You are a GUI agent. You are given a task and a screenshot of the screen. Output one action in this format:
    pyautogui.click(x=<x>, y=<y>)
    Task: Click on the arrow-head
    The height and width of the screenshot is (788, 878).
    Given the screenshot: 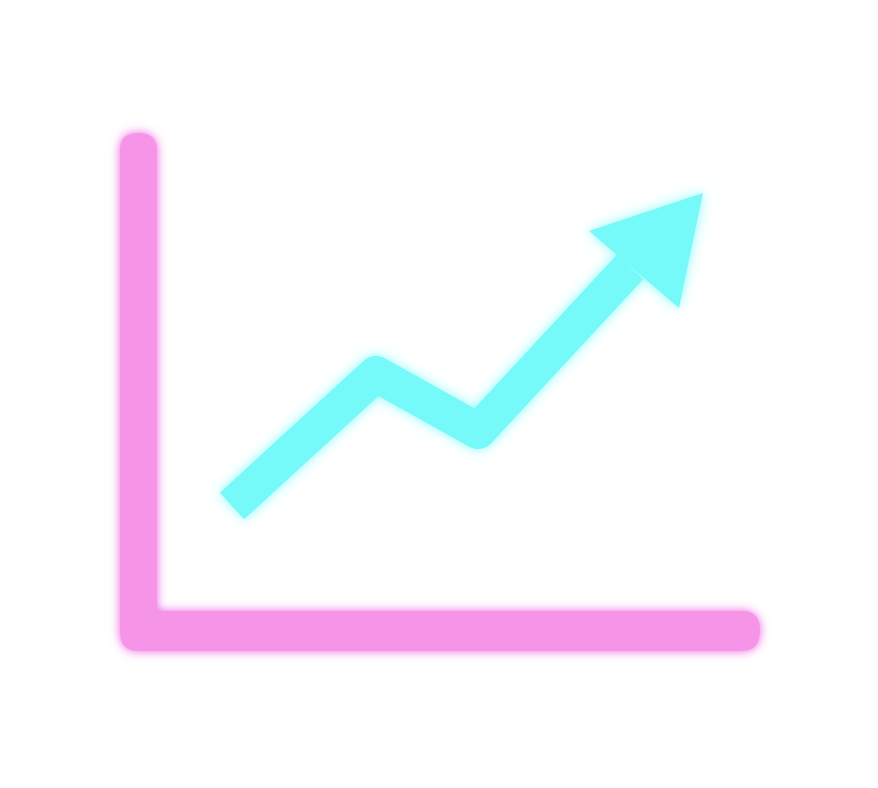 What is the action you would take?
    pyautogui.click(x=646, y=250)
    